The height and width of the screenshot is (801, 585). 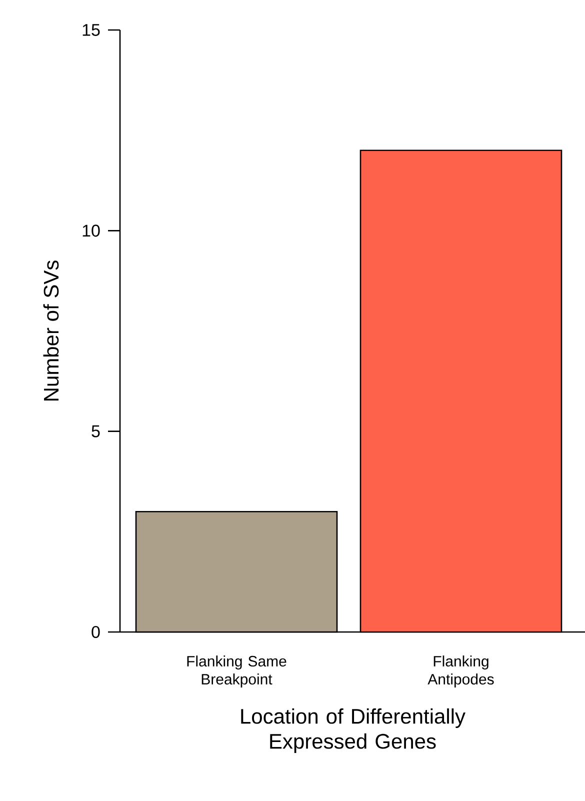 What do you see at coordinates (236, 672) in the screenshot?
I see `x-tick-label: Flanking Same Breakpoint` at bounding box center [236, 672].